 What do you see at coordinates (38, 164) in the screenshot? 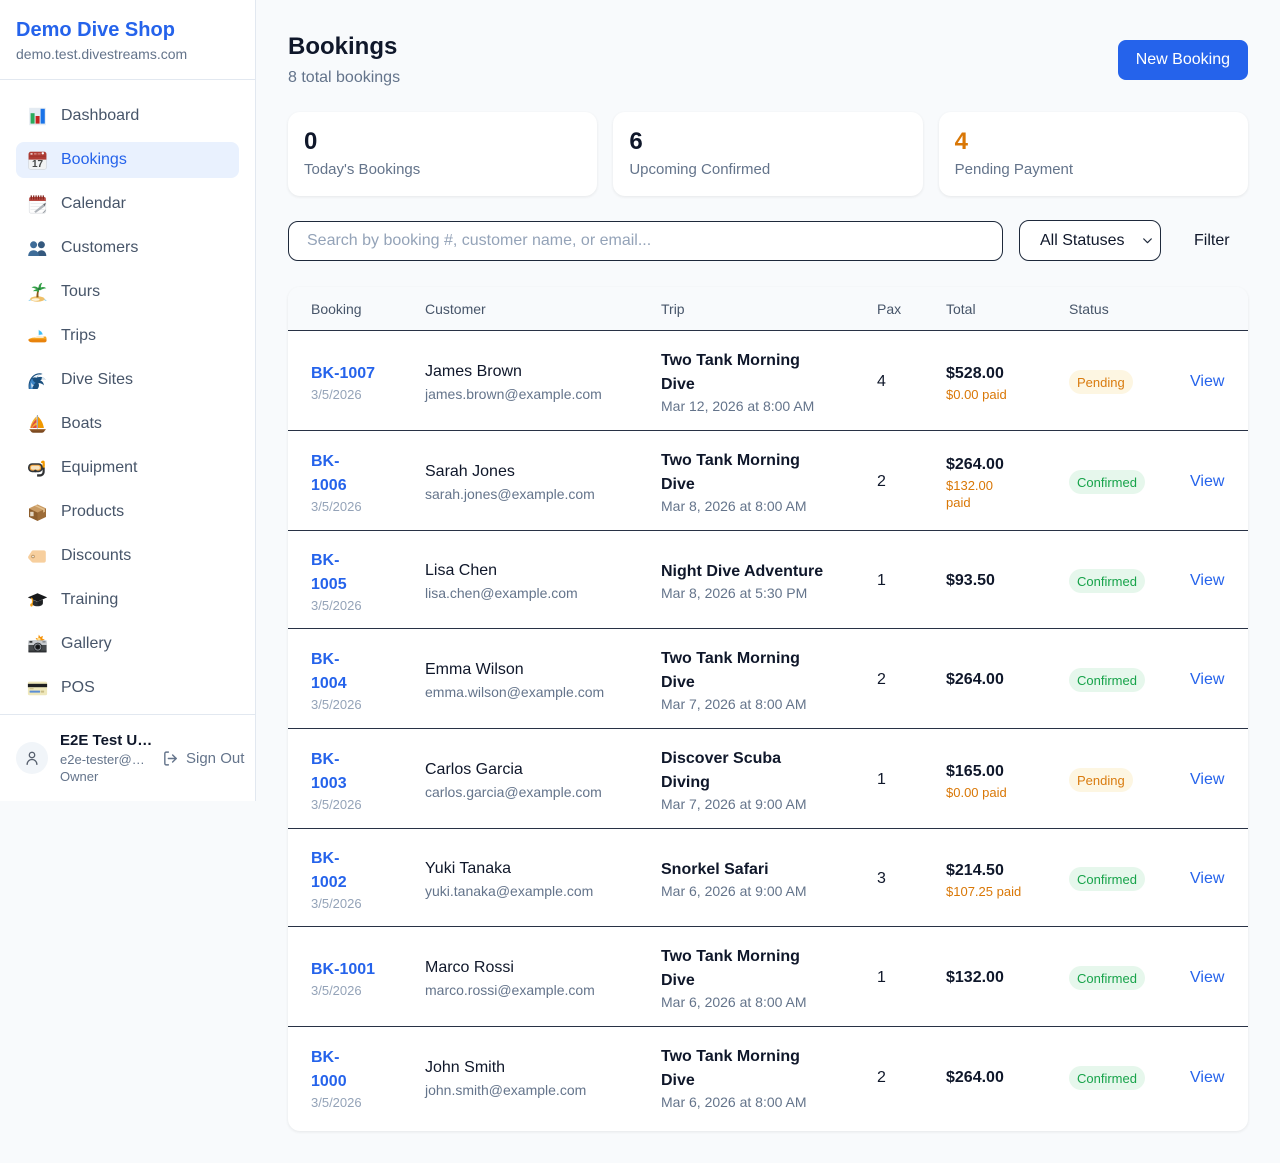
I see `svg-text: 17` at bounding box center [38, 164].